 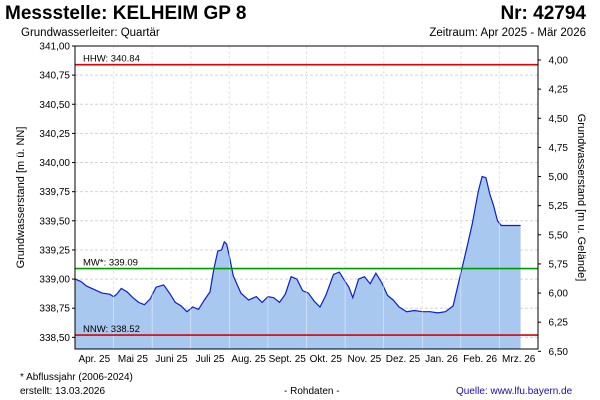 I want to click on x-tick-label: Mai 25, so click(x=133, y=359).